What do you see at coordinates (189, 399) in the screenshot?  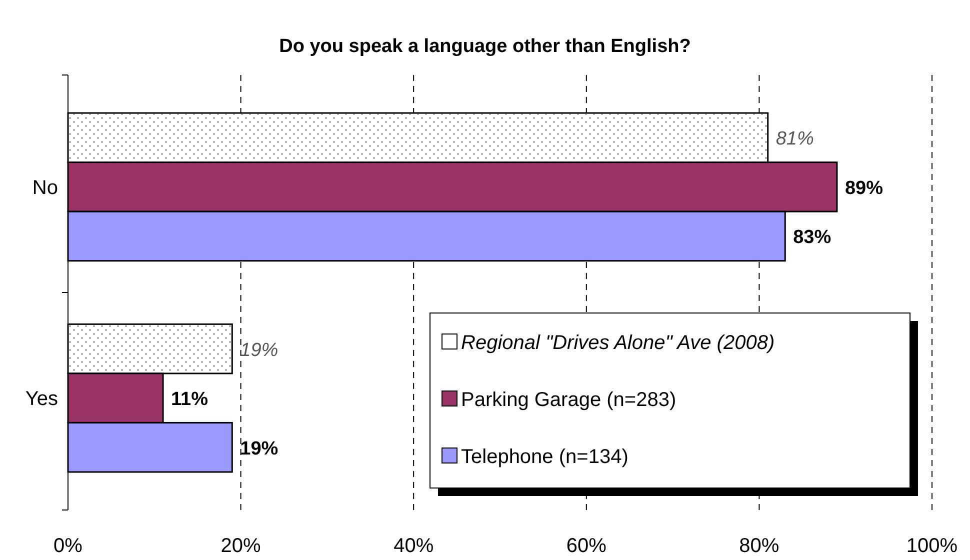 I see `data-label: 11%` at bounding box center [189, 399].